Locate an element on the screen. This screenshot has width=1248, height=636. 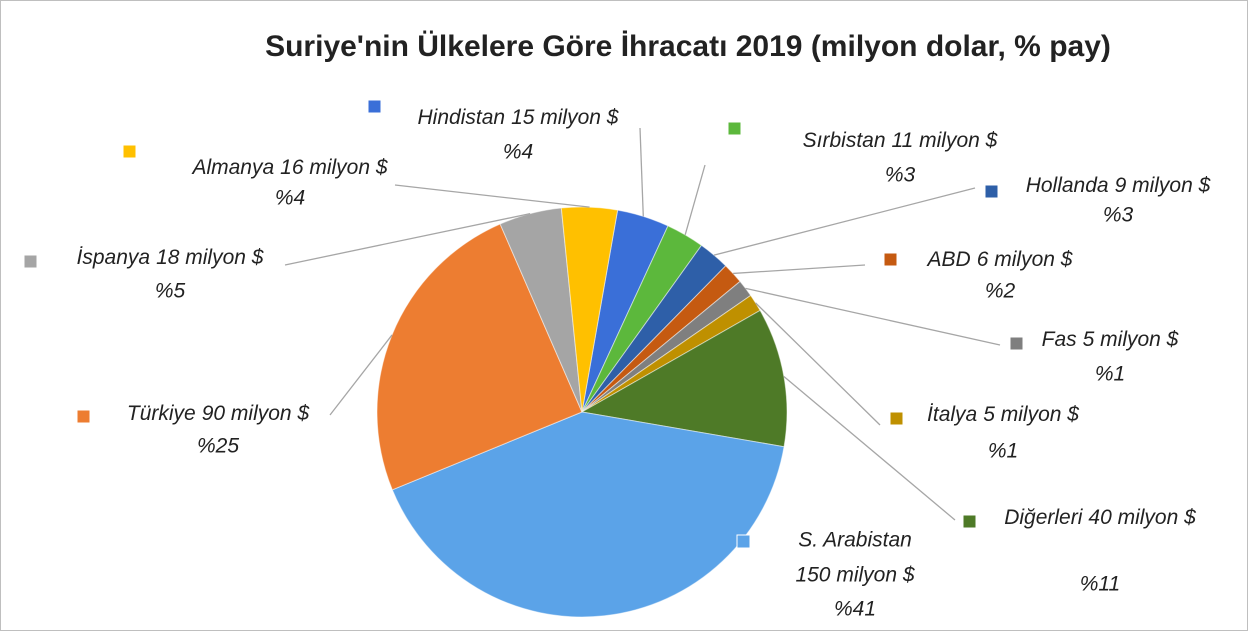
slice-label: Almanya 16 milyon $ is located at coordinates (288, 167).